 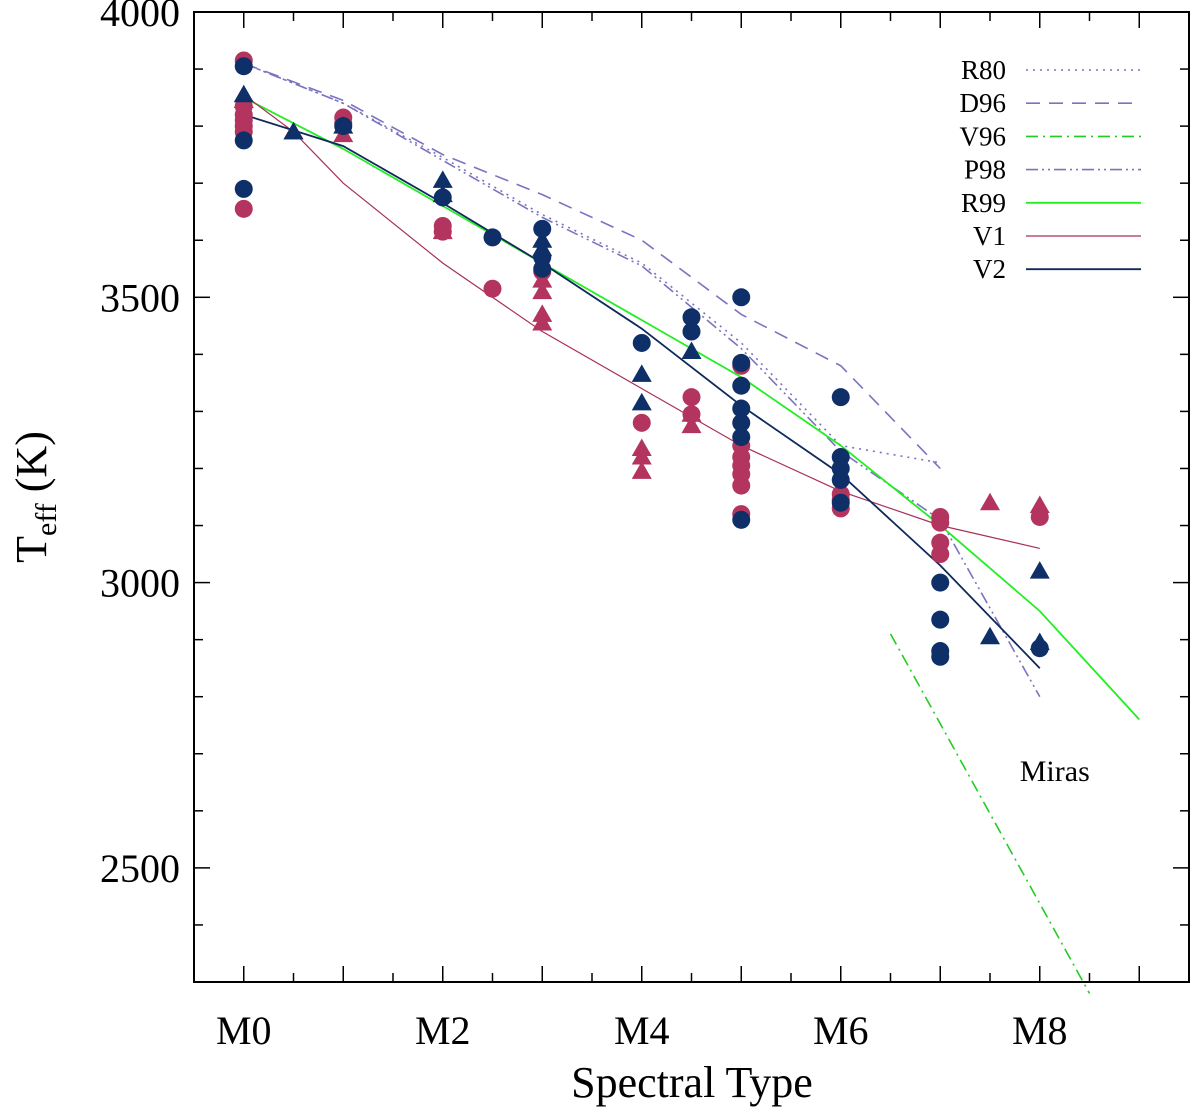 What do you see at coordinates (983, 203) in the screenshot?
I see `legend-label-r99: R99` at bounding box center [983, 203].